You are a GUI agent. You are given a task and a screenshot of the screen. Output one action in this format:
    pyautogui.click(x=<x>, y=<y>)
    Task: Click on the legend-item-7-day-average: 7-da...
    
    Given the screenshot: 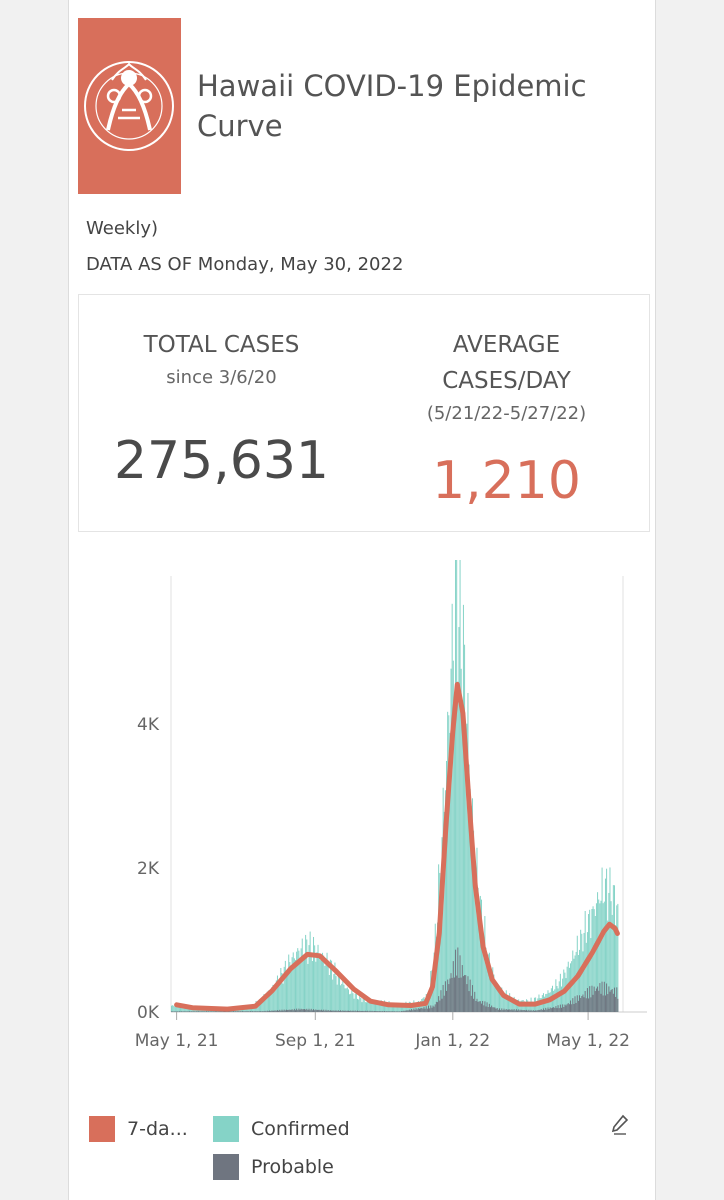 What is the action you would take?
    pyautogui.click(x=138, y=1129)
    